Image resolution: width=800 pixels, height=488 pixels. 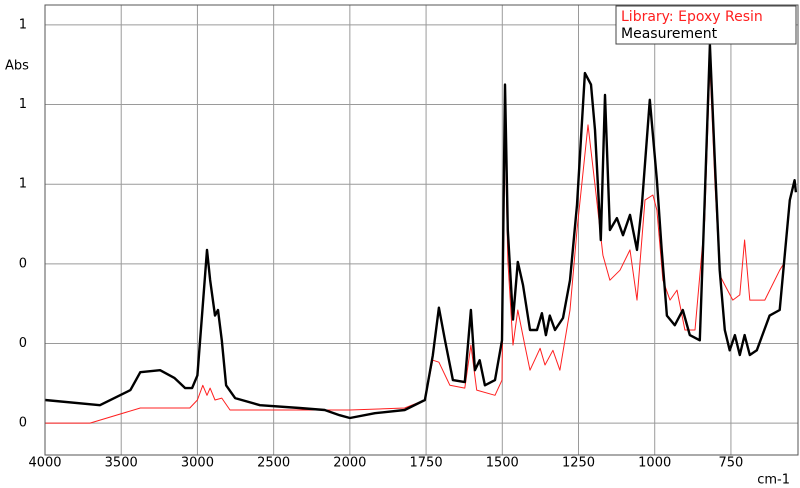 What do you see at coordinates (692, 17) in the screenshot?
I see `legend-entry: Library: Epoxy Resin` at bounding box center [692, 17].